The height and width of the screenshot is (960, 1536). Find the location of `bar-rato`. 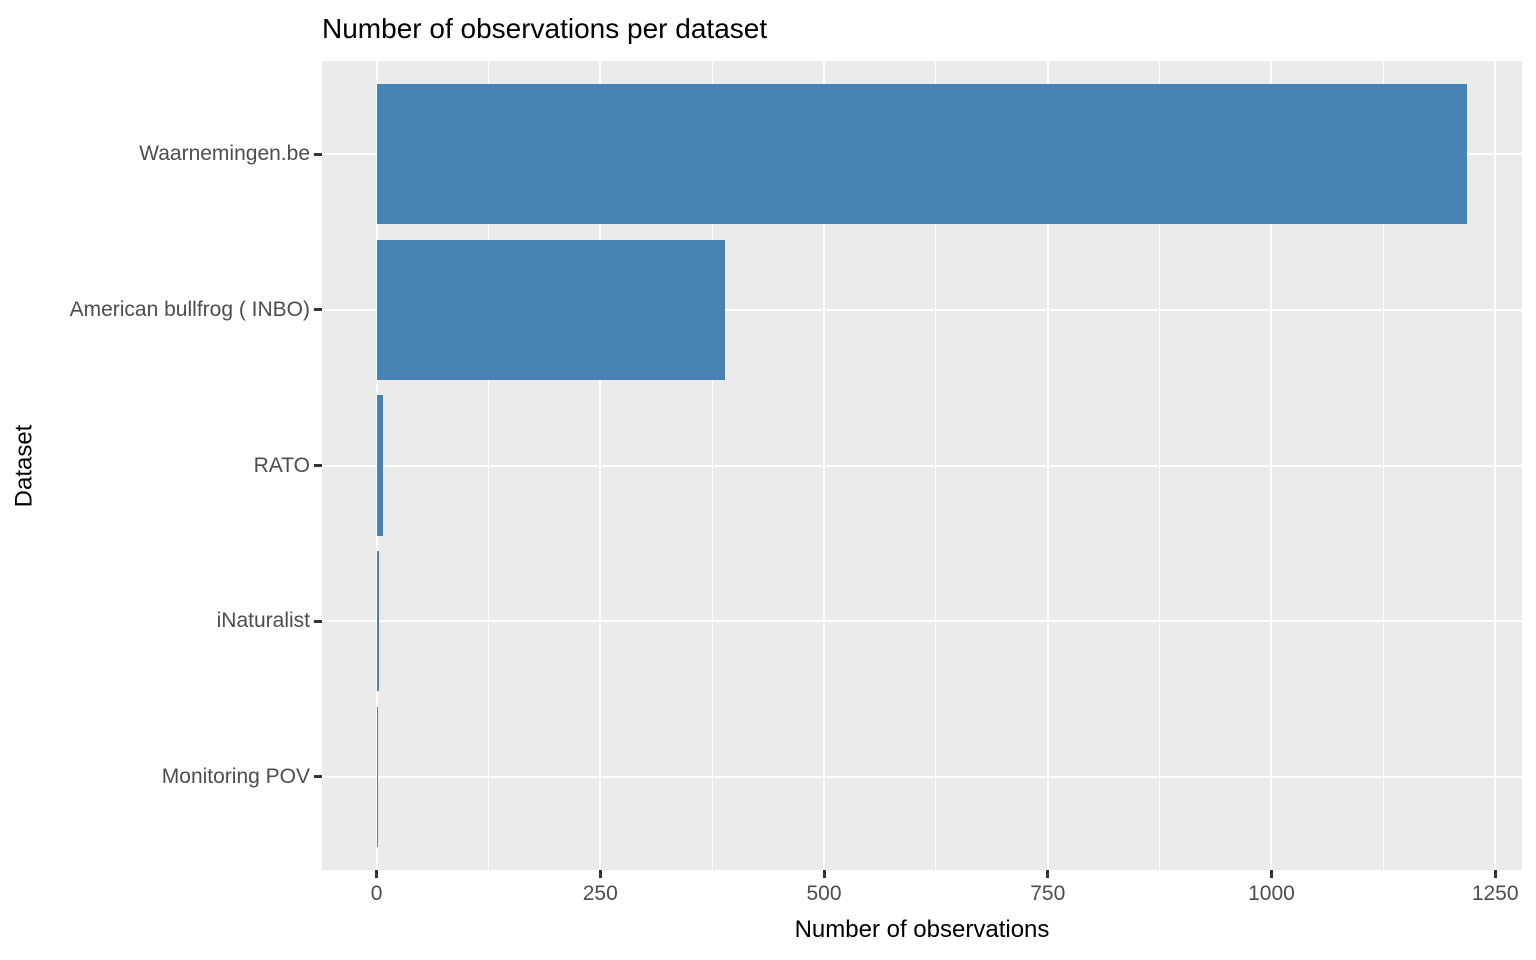

bar-rato is located at coordinates (379, 465).